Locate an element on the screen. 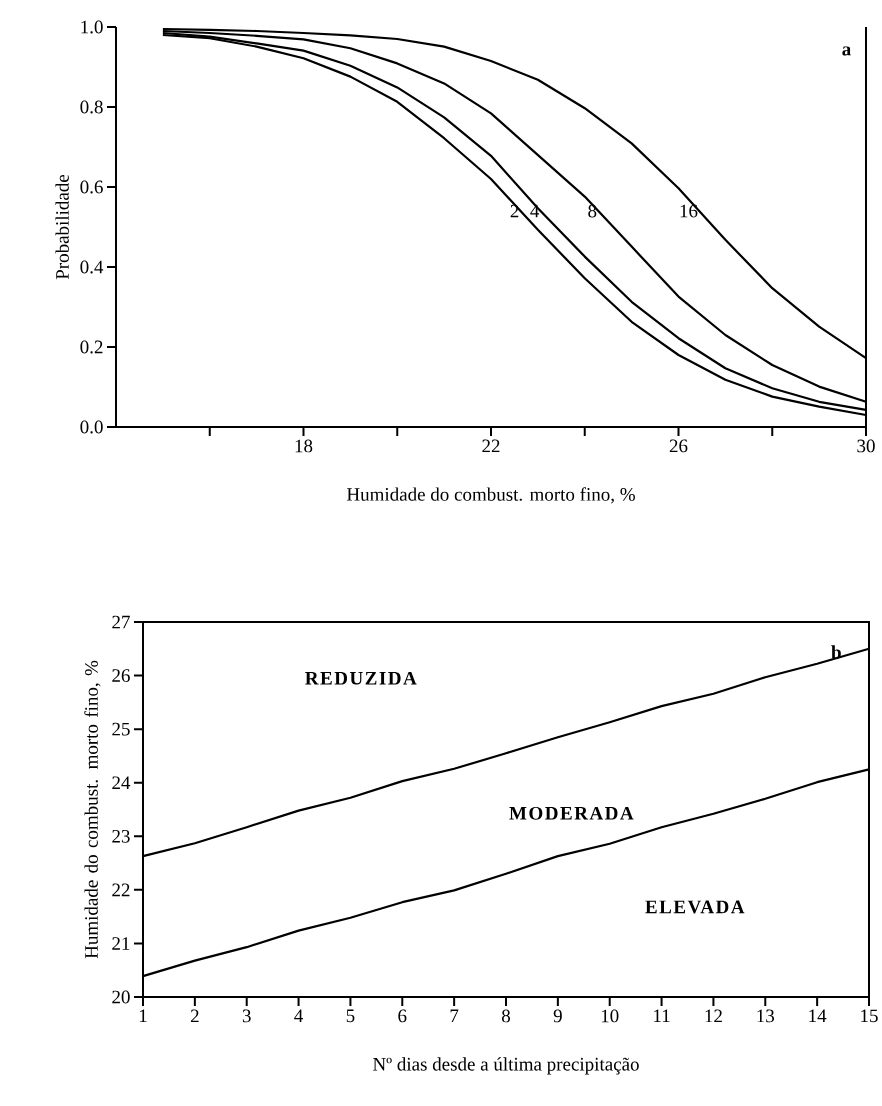 Image resolution: width=882 pixels, height=1106 pixels. x-tick-label: 8 is located at coordinates (506, 1016).